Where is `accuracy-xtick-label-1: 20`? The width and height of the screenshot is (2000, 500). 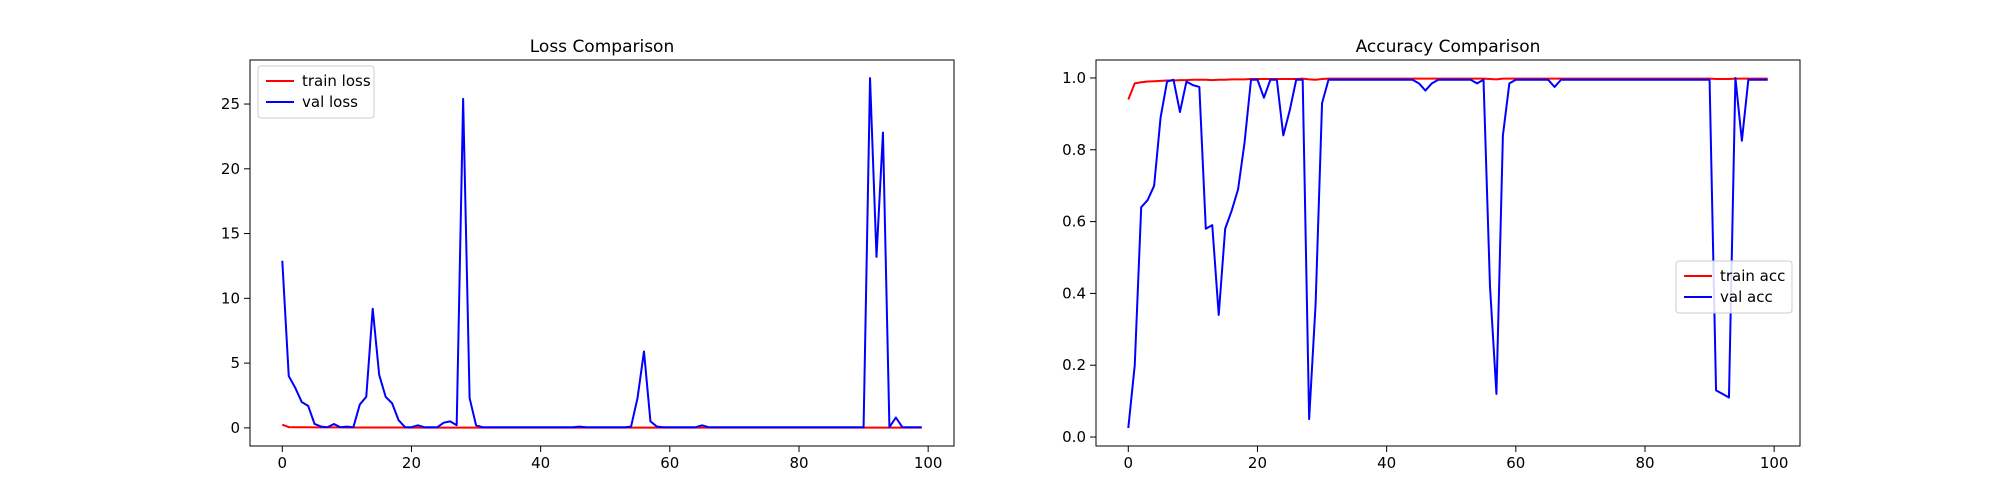
accuracy-xtick-label-1: 20 is located at coordinates (1257, 463).